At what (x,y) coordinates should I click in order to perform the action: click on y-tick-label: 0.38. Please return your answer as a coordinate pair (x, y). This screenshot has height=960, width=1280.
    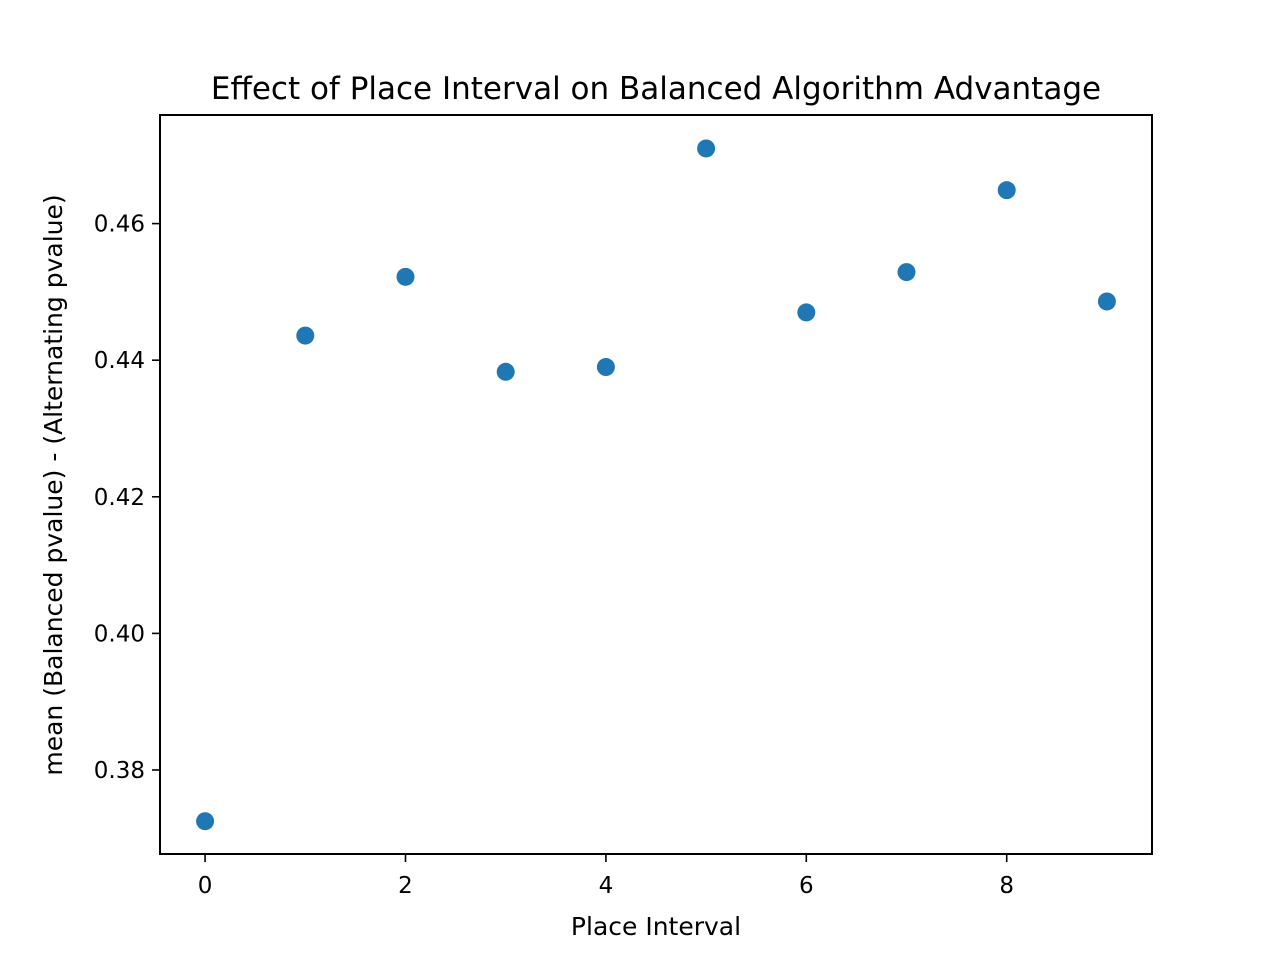
    Looking at the image, I should click on (119, 771).